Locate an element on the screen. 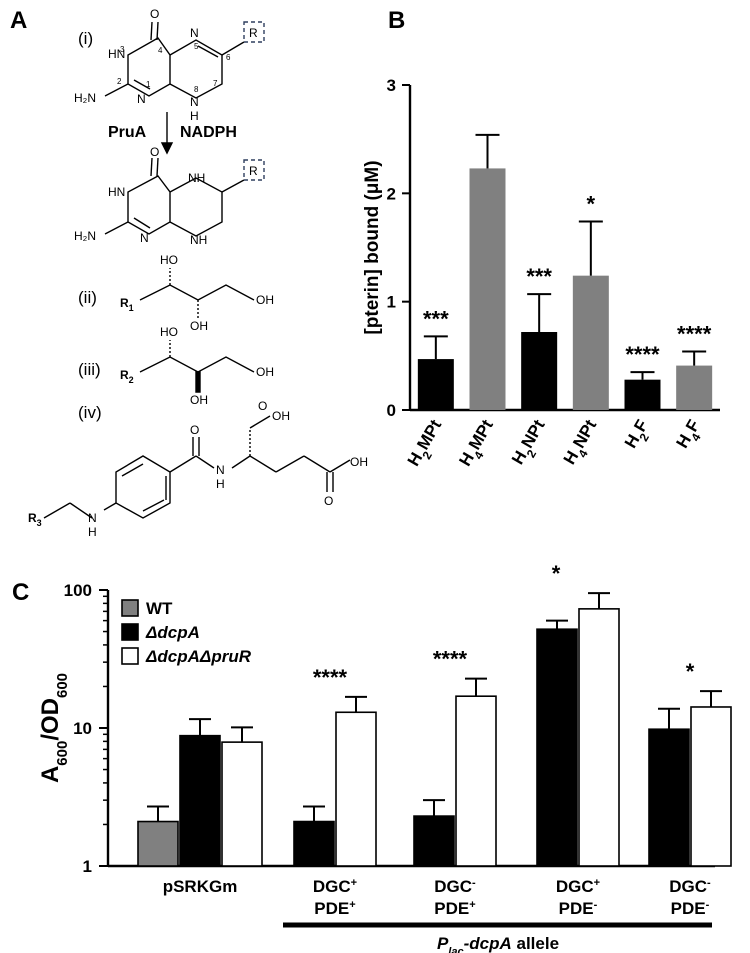  c-y-tick-label: 1 is located at coordinates (87, 866).